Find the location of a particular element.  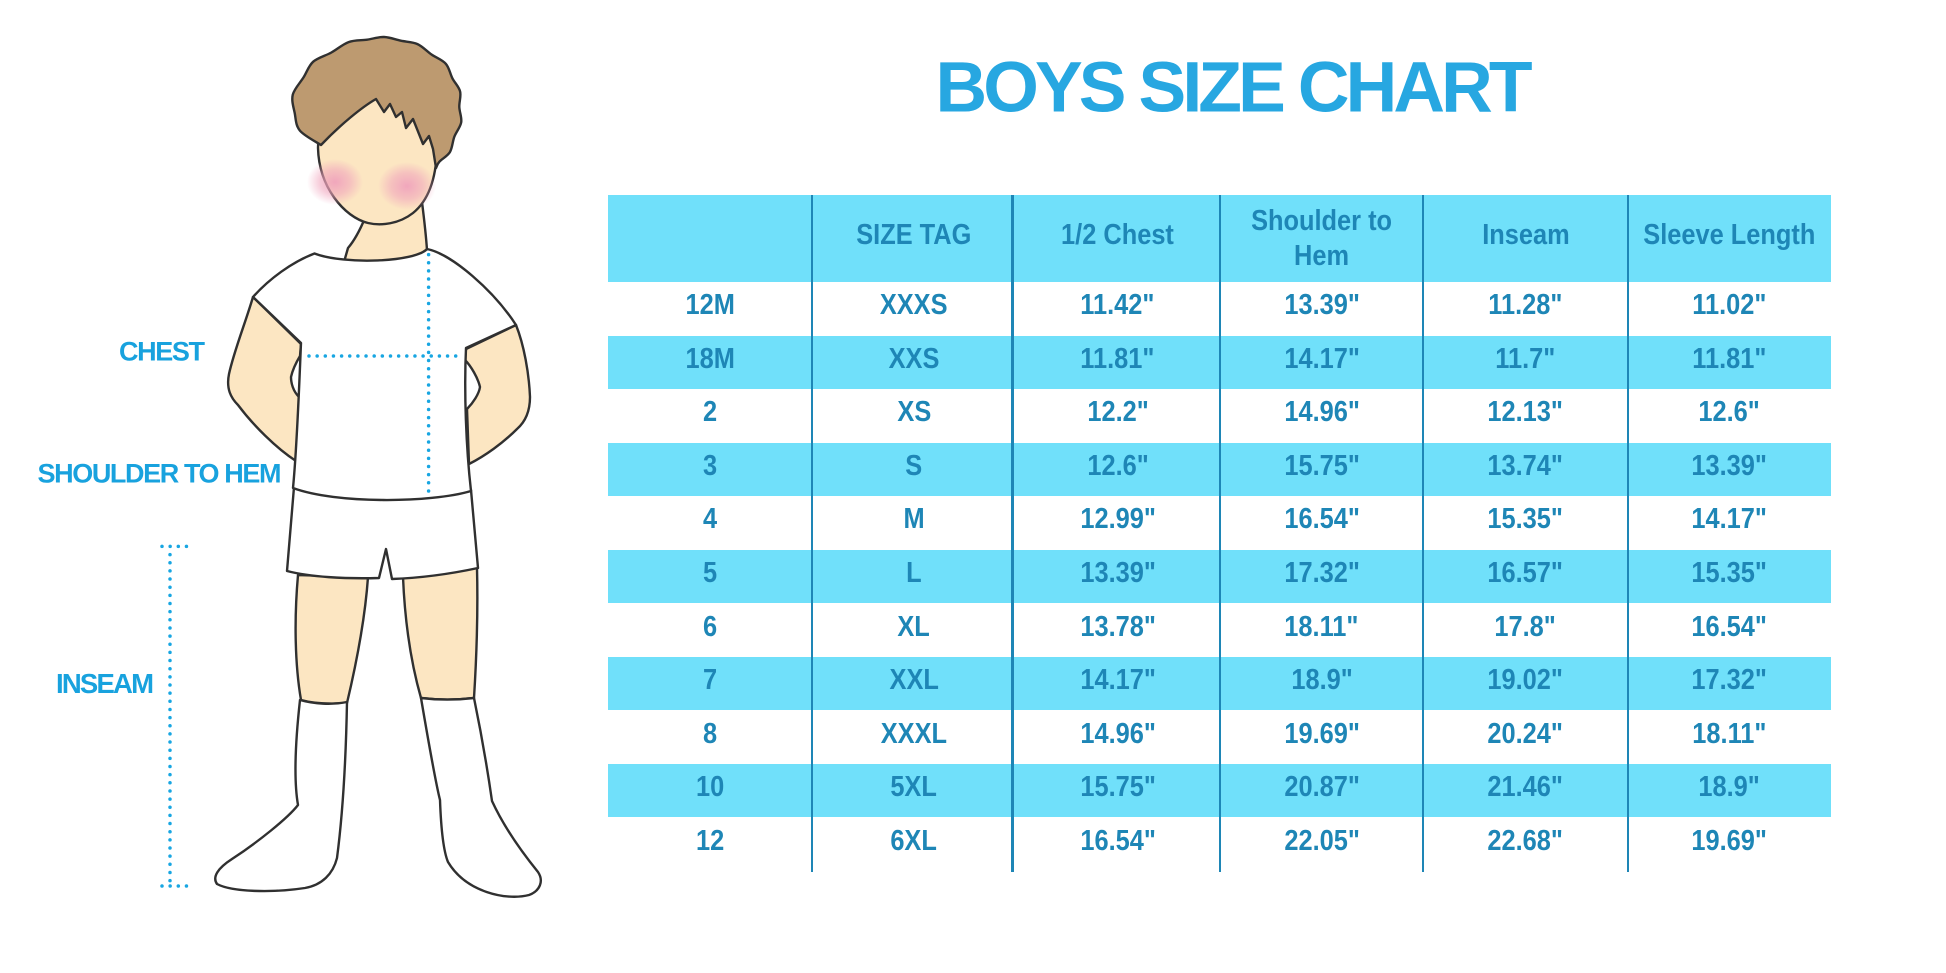

svg-text: SHOULDER TO HEM is located at coordinates (160, 473).